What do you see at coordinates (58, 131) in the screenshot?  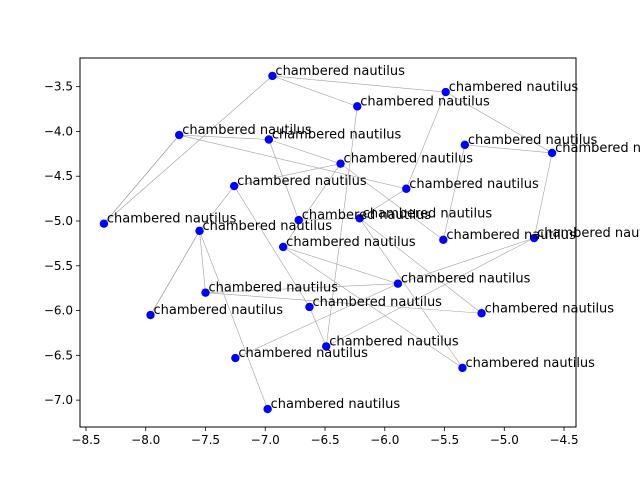 I see `y-tick-label: −4.0` at bounding box center [58, 131].